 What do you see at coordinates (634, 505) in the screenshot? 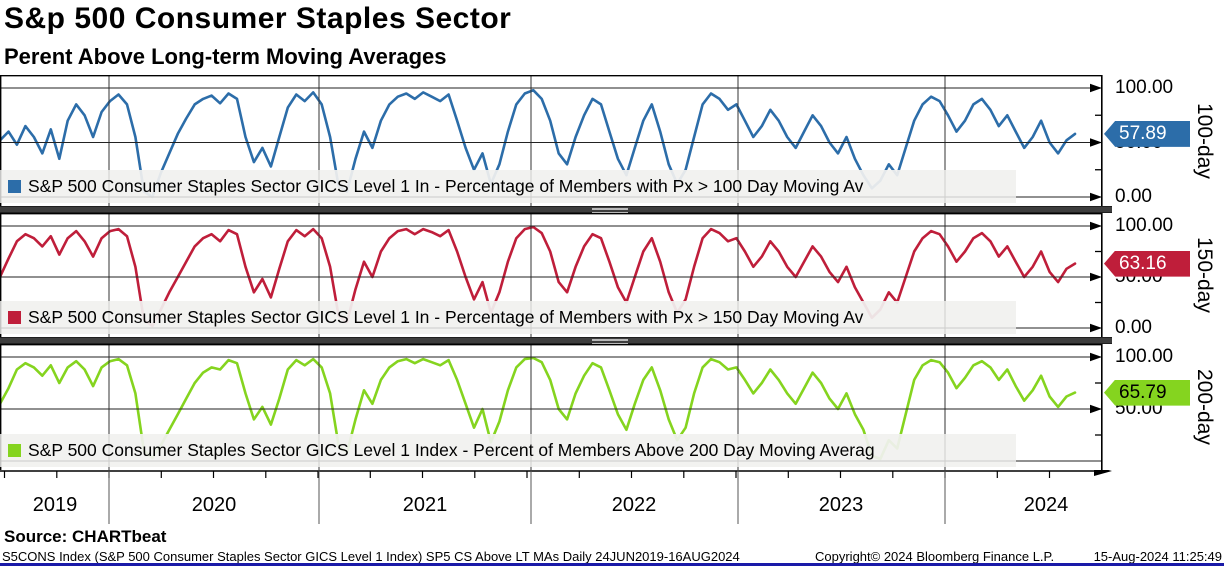
I see `x-axis-year-label: 2022` at bounding box center [634, 505].